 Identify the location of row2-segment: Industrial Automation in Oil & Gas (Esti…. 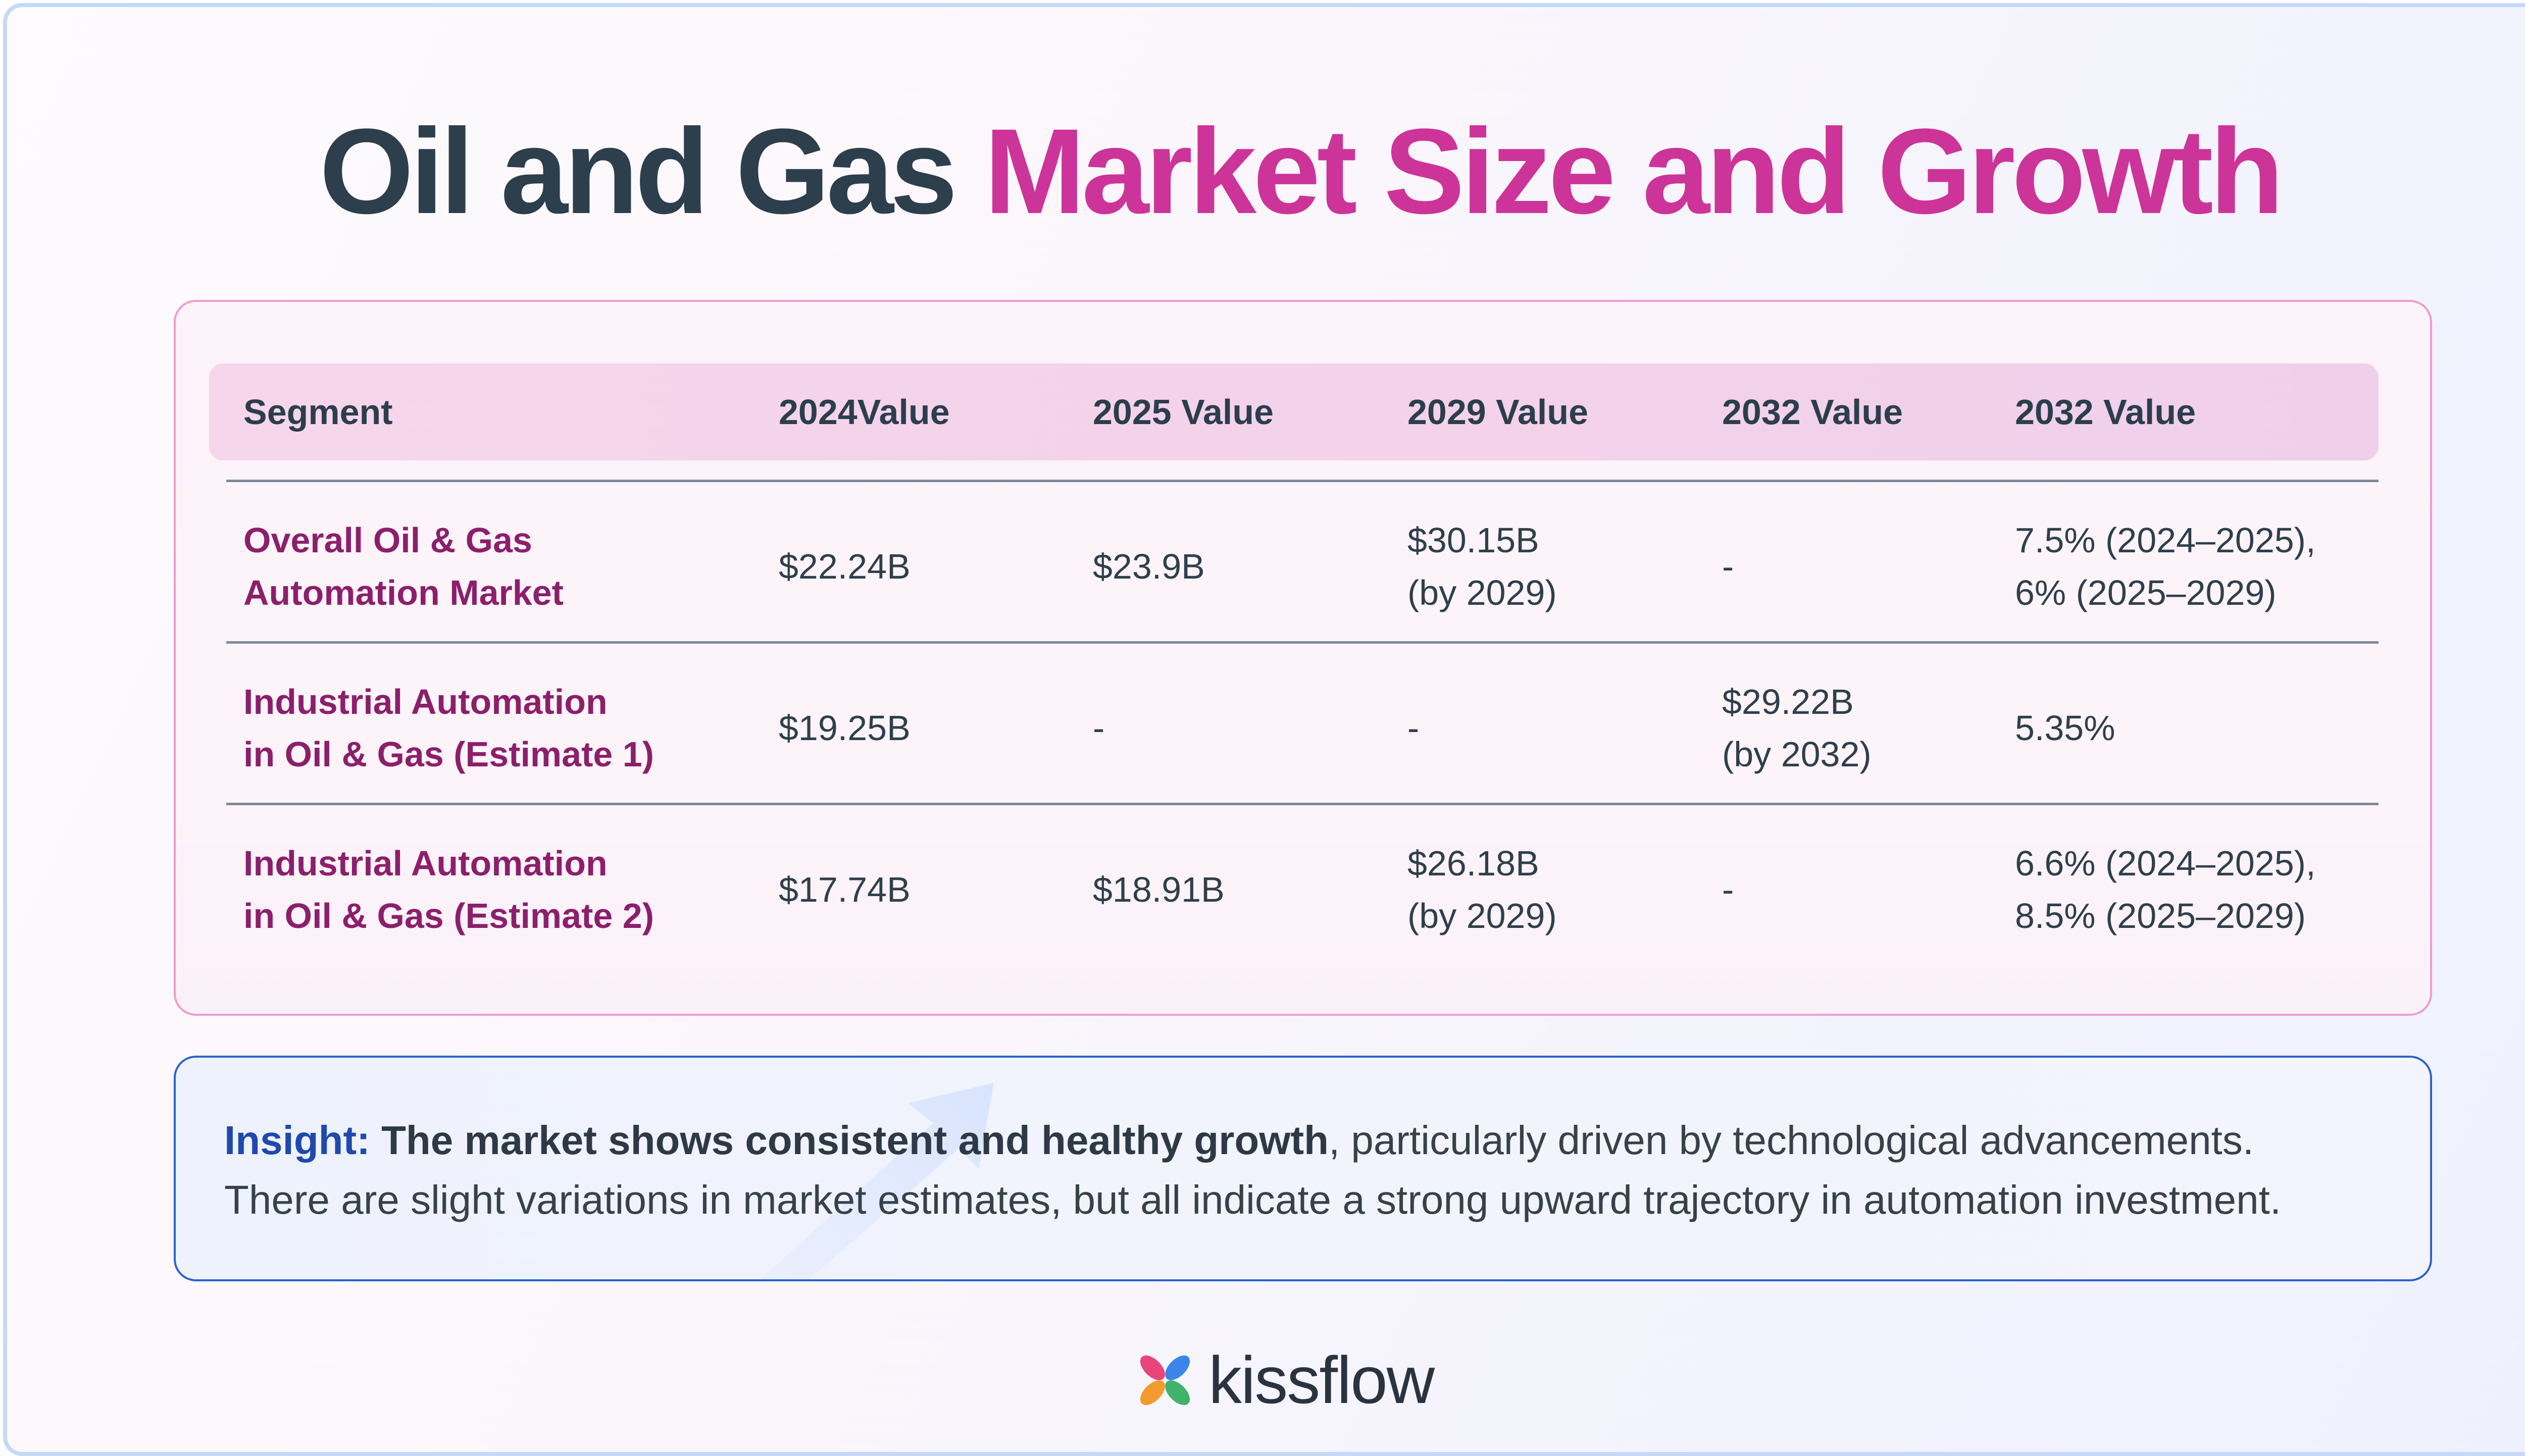
(448, 728).